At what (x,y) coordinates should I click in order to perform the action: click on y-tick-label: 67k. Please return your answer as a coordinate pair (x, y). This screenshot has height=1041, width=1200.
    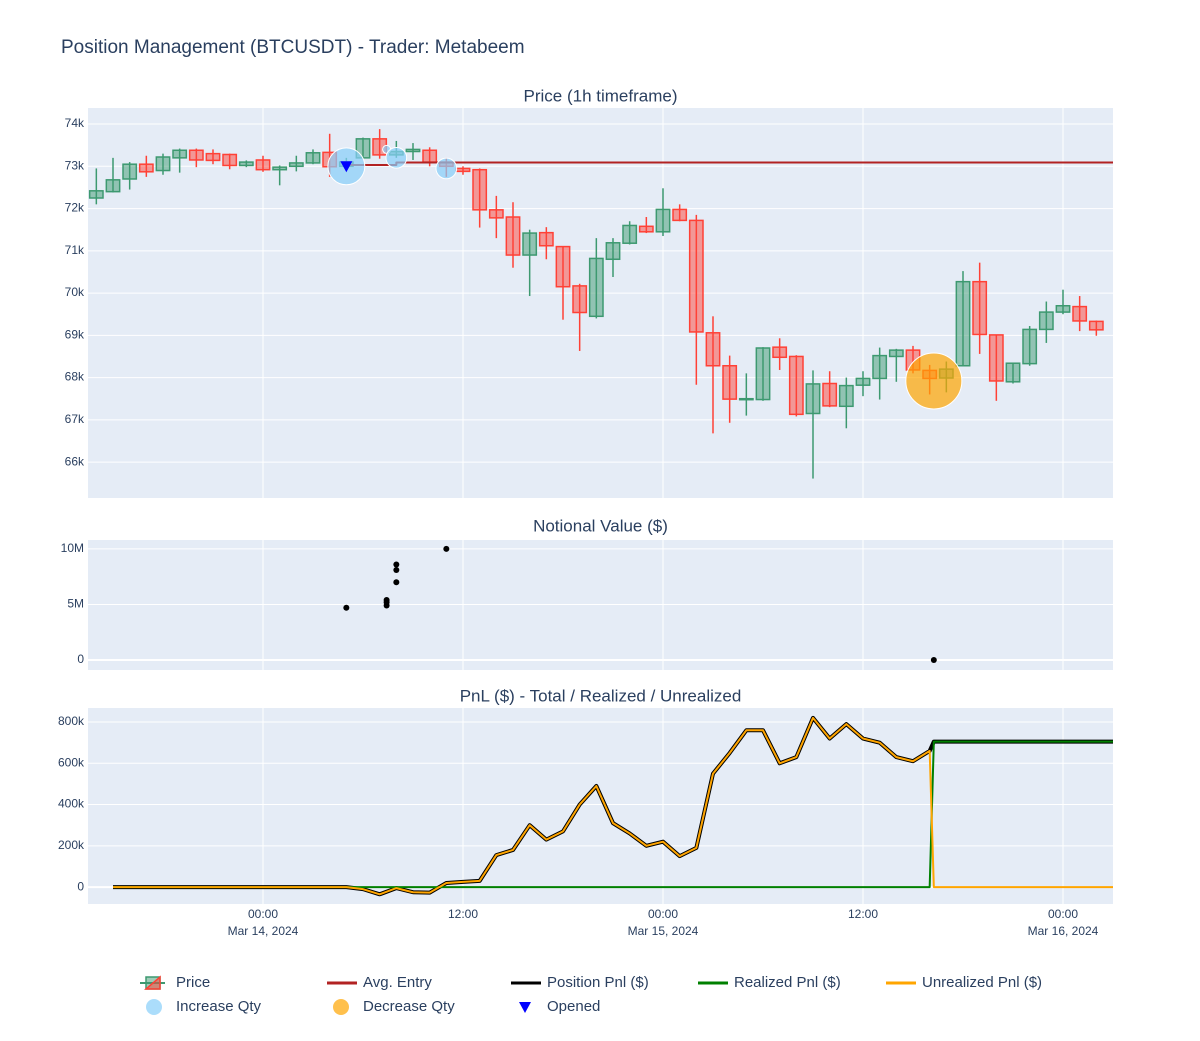
    Looking at the image, I should click on (75, 419).